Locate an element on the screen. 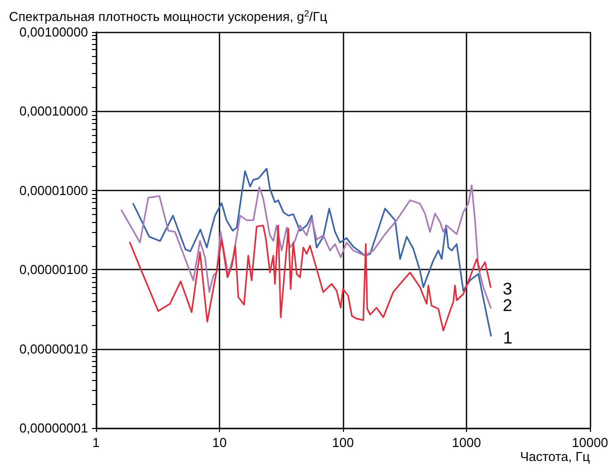 The height and width of the screenshot is (474, 615). x-tick-label: 100 is located at coordinates (343, 442).